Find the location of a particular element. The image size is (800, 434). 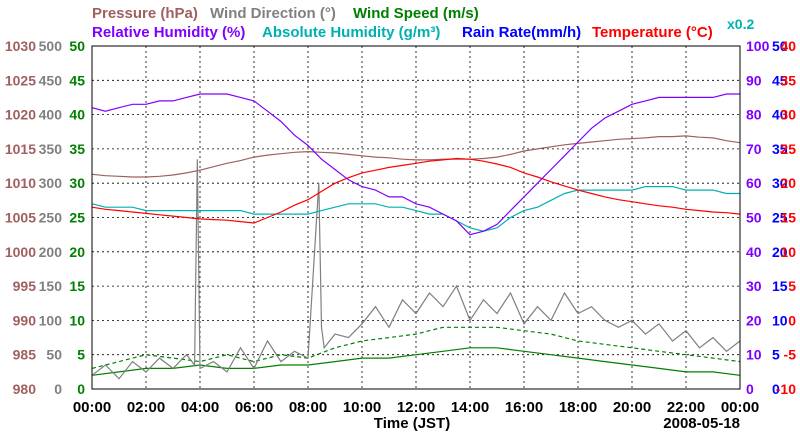

y-tick-wind_dir: 500 is located at coordinates (51, 46).